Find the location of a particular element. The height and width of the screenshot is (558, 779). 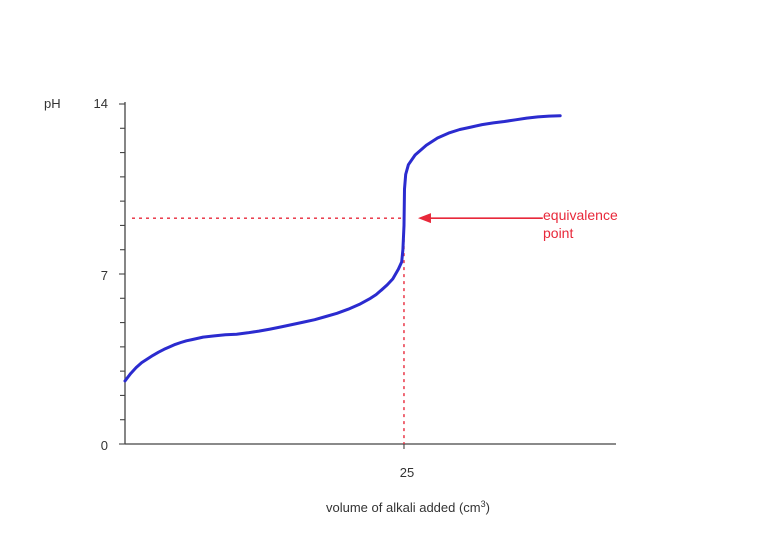

x-axis-title-main: volume of alkali added (cm is located at coordinates (403, 507).